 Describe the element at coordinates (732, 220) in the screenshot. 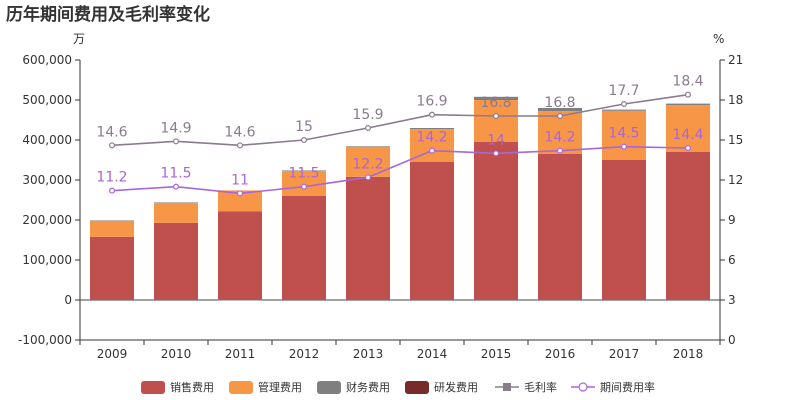

I see `right-tick-label: 9` at that location.